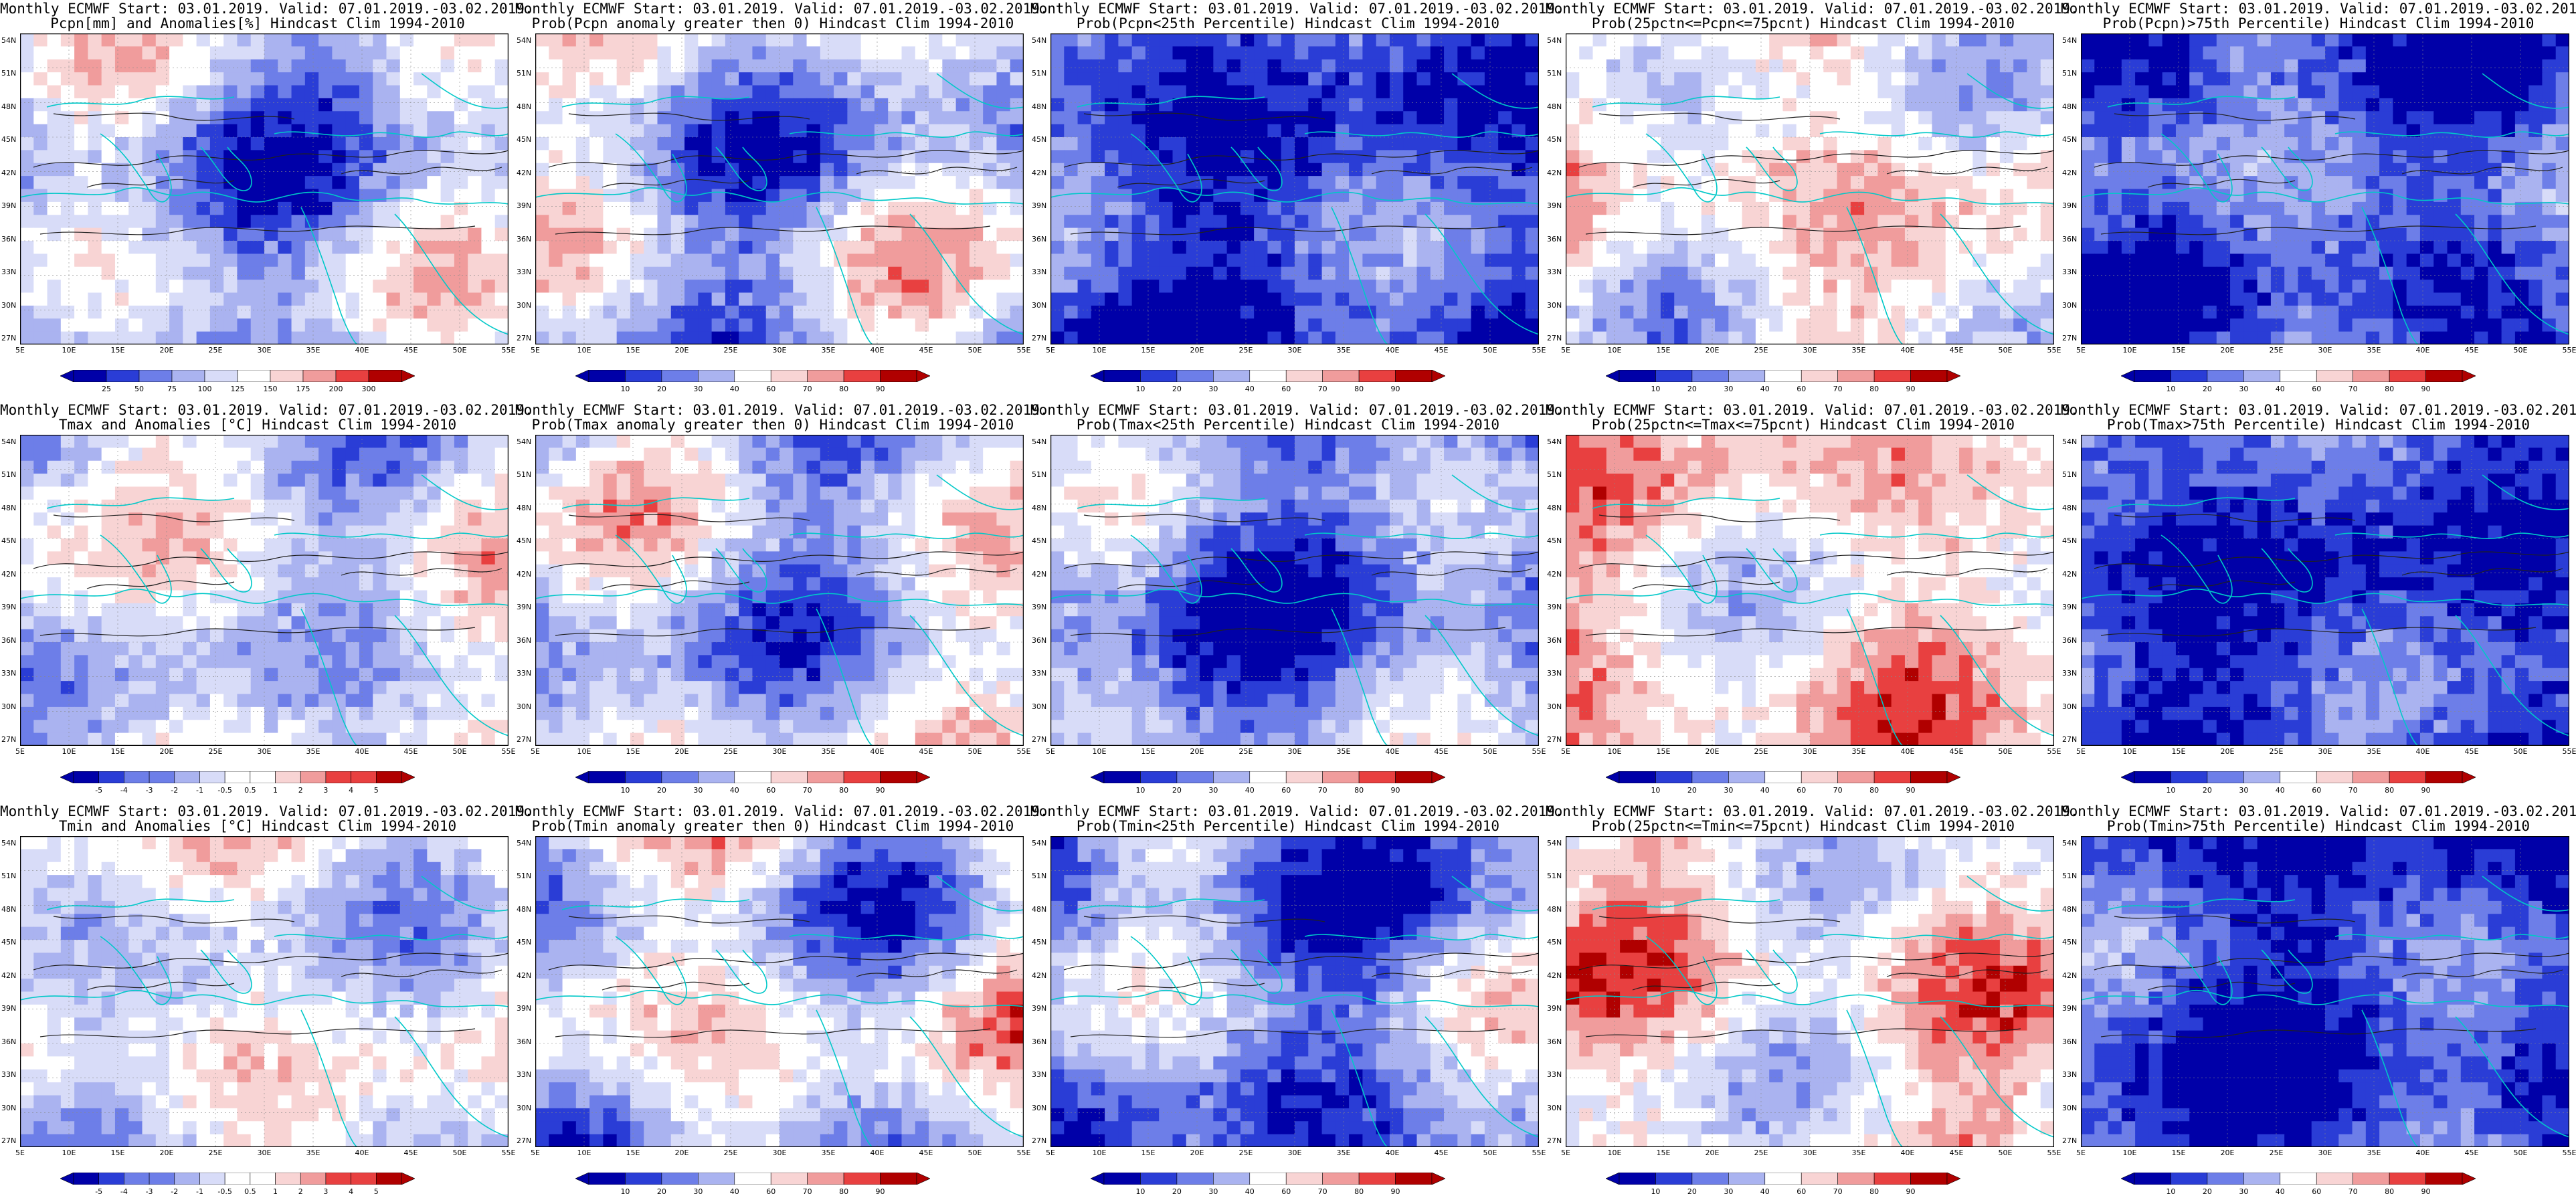 This screenshot has width=2576, height=1204. I want to click on colorbar-tick-label: 125, so click(237, 389).